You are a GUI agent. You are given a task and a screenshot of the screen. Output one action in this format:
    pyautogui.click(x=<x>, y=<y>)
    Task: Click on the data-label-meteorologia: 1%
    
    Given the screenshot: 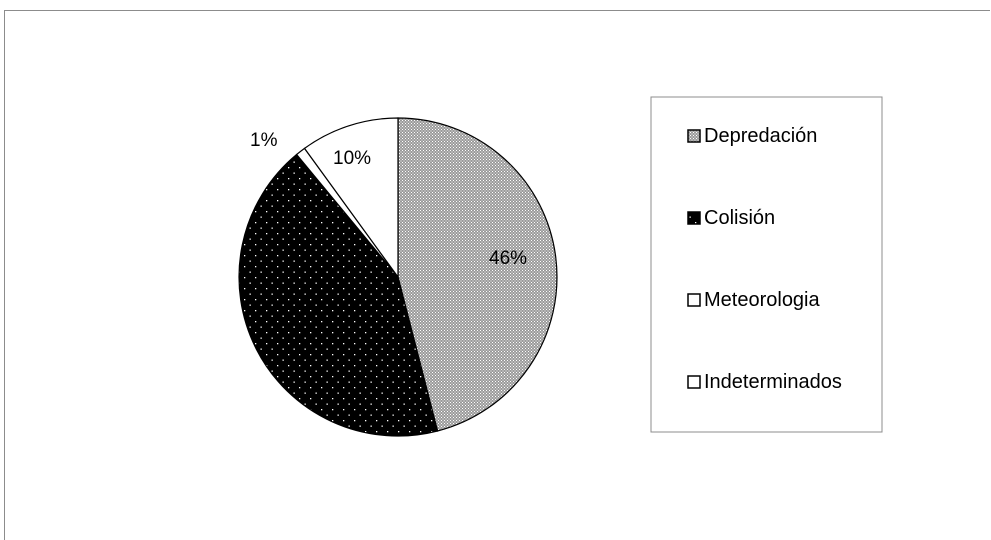 What is the action you would take?
    pyautogui.click(x=264, y=140)
    